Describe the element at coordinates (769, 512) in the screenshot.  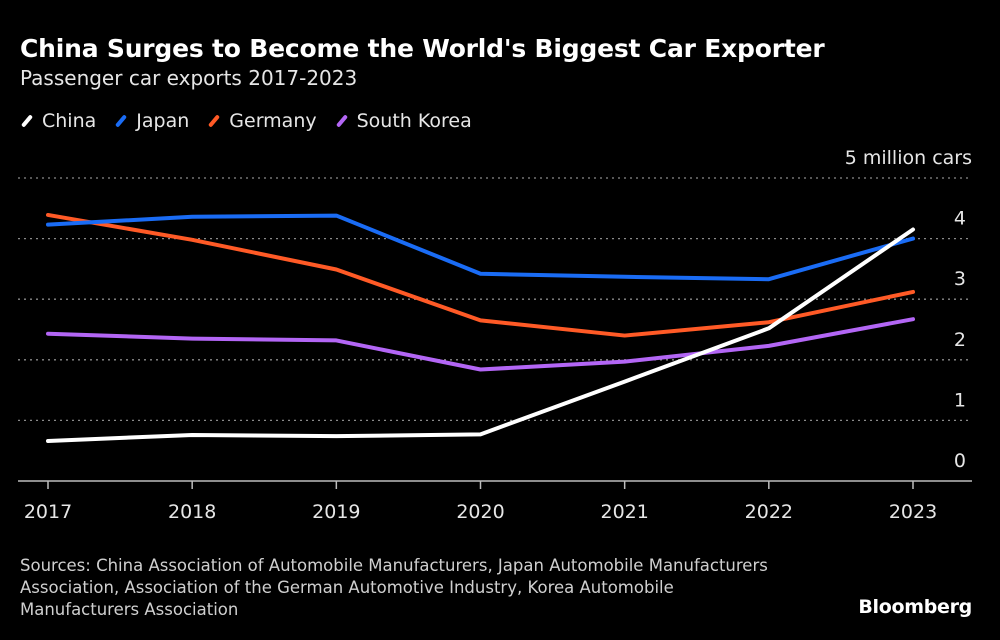
I see `x-tick-label: 2022` at that location.